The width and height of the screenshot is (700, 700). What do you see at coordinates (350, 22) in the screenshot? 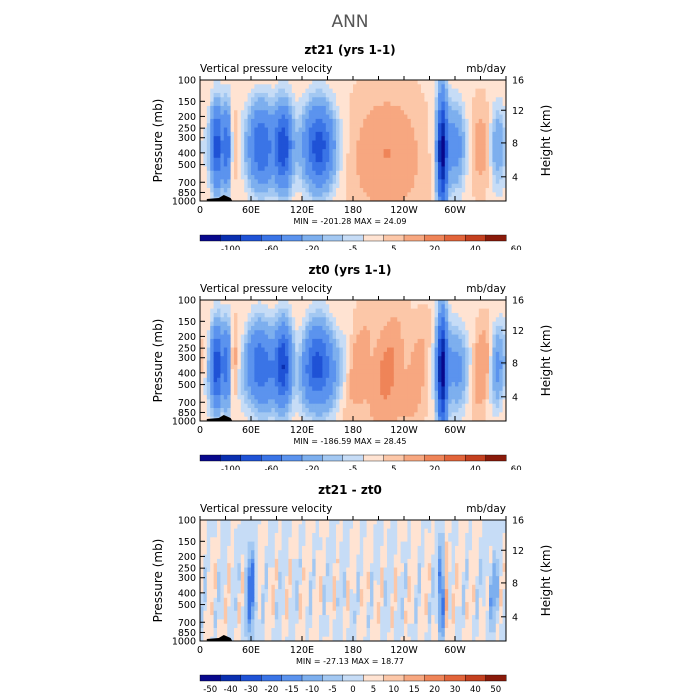
I see `figure-title: ANN` at bounding box center [350, 22].